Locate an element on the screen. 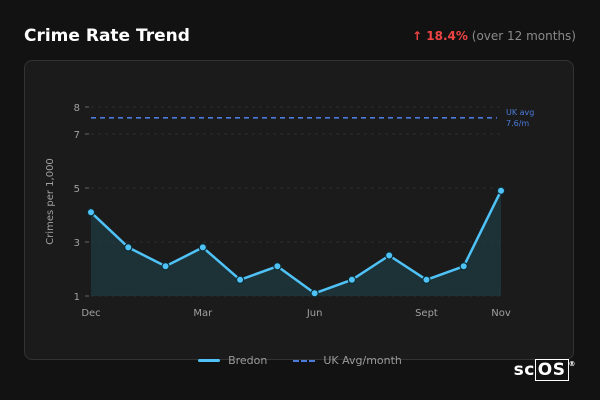 This screenshot has width=600, height=400. y-tick-label: 3 is located at coordinates (77, 243).